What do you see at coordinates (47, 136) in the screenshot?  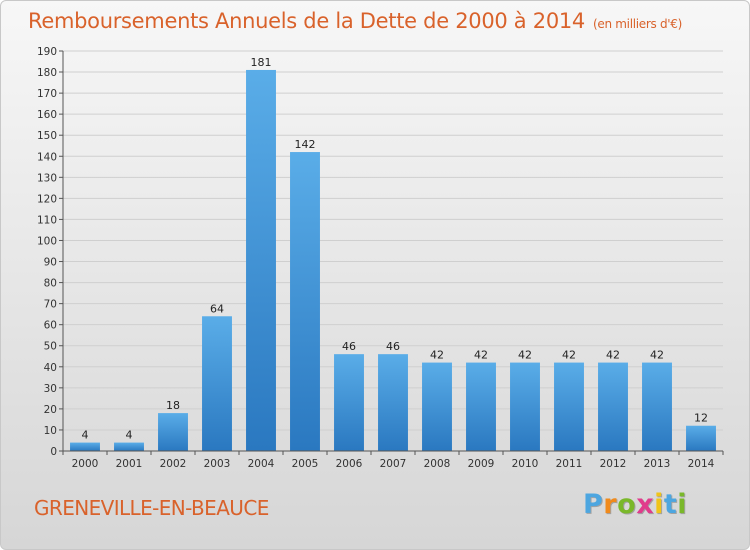 I see `y-tick-label: 150` at bounding box center [47, 136].